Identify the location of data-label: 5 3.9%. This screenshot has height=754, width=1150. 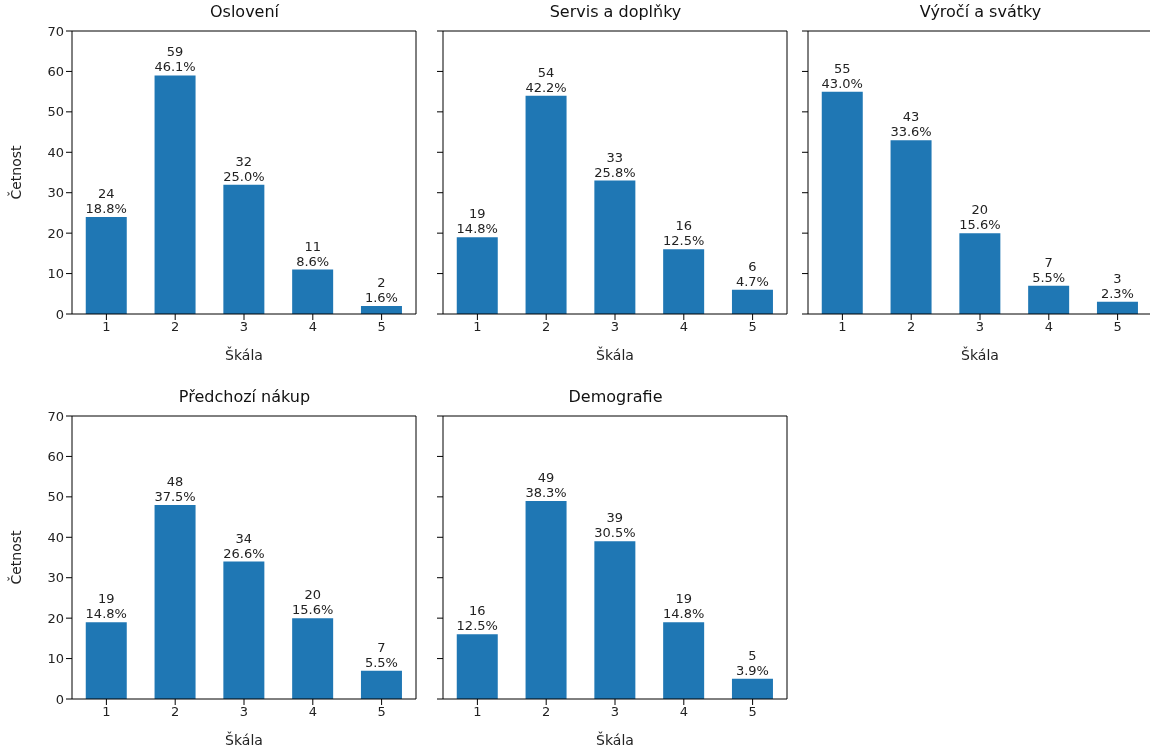
(752, 662).